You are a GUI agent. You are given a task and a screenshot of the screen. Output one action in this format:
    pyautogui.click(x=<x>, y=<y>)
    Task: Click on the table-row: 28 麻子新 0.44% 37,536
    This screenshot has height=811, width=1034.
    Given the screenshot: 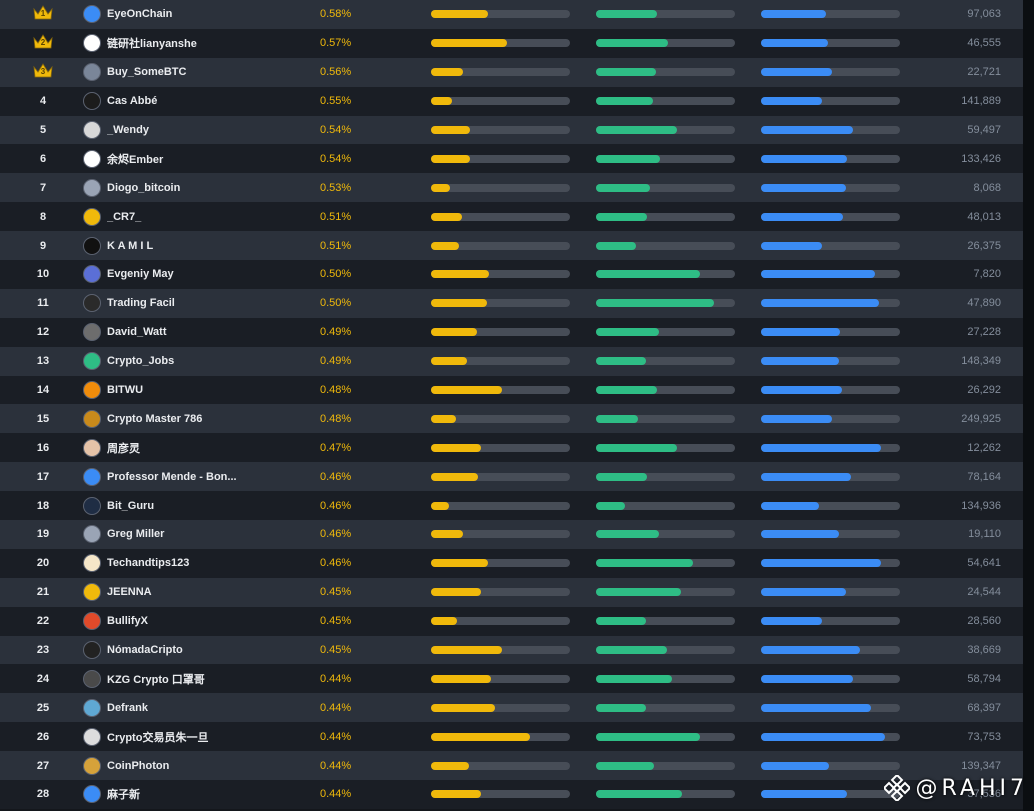 What is the action you would take?
    pyautogui.click(x=511, y=794)
    